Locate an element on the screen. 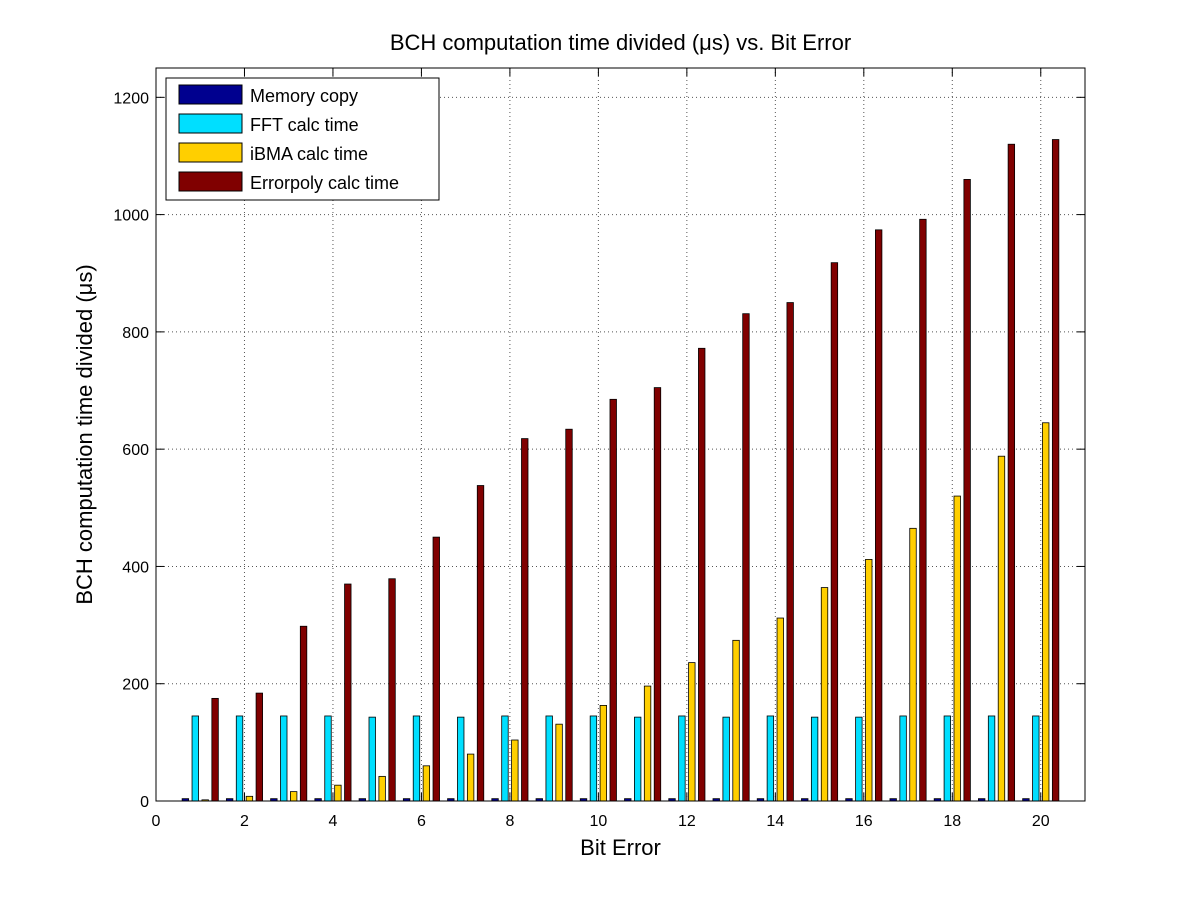 Image resolution: width=1200 pixels, height=900 pixels. legend-label: Errorpoly calc time is located at coordinates (324, 183).